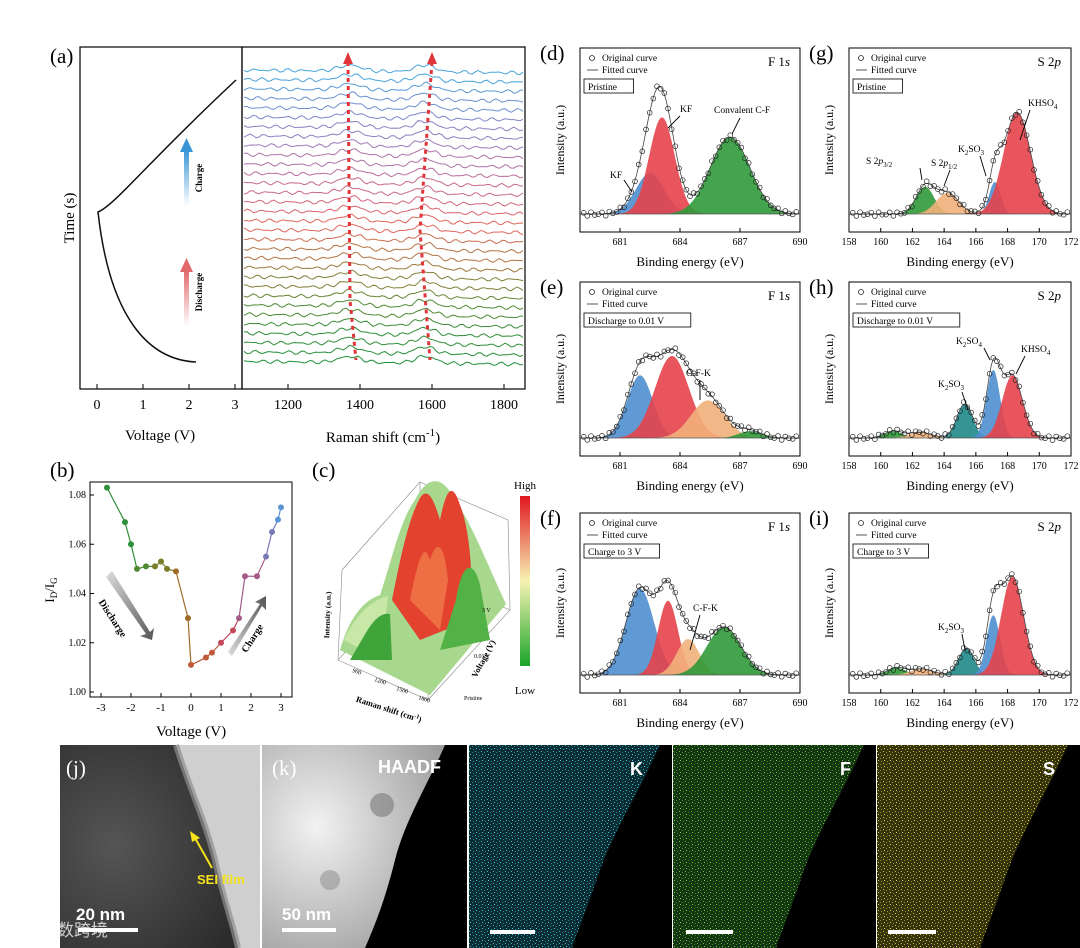 This screenshot has height=948, width=1080. I want to click on panel-a-right-tick-label: 1800, so click(504, 405).